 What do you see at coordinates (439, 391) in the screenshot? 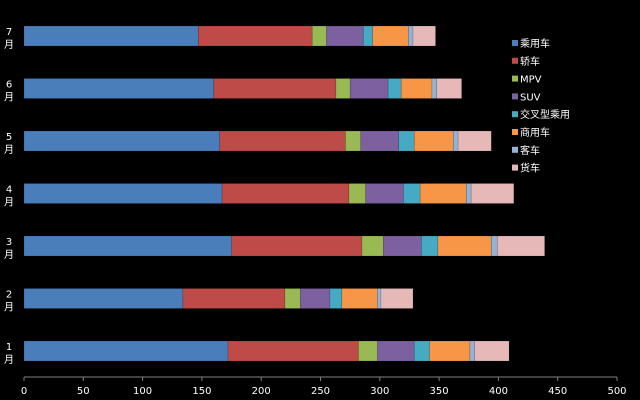
I see `x-tick-label: 350` at bounding box center [439, 391].